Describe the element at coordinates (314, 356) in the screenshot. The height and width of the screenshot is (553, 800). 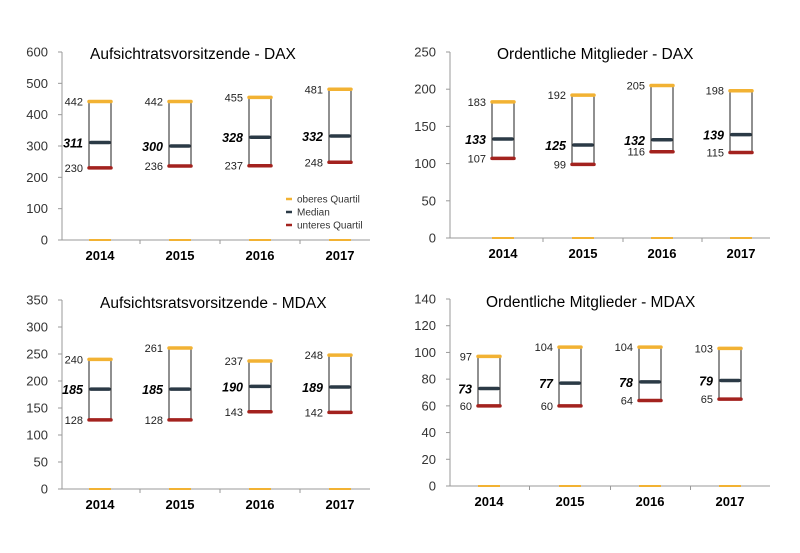
I see `upper-quartile-label: 248` at that location.